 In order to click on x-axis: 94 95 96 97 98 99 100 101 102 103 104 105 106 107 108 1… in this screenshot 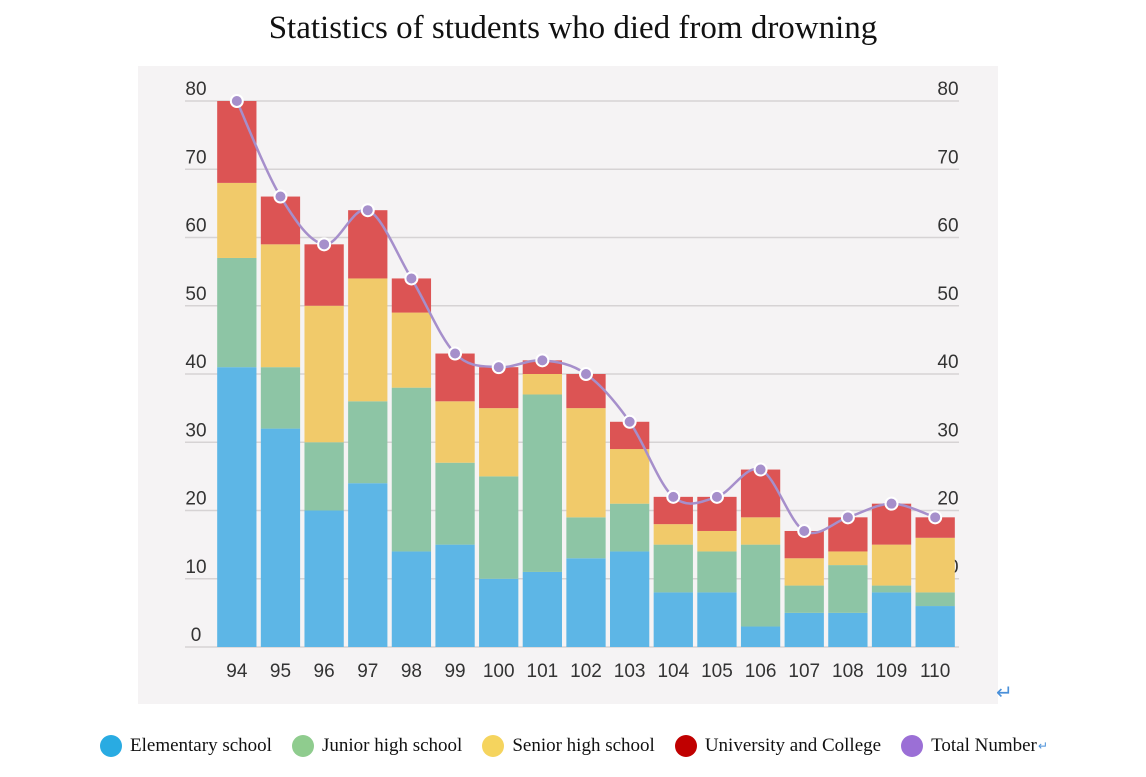, I will do `click(588, 671)`.